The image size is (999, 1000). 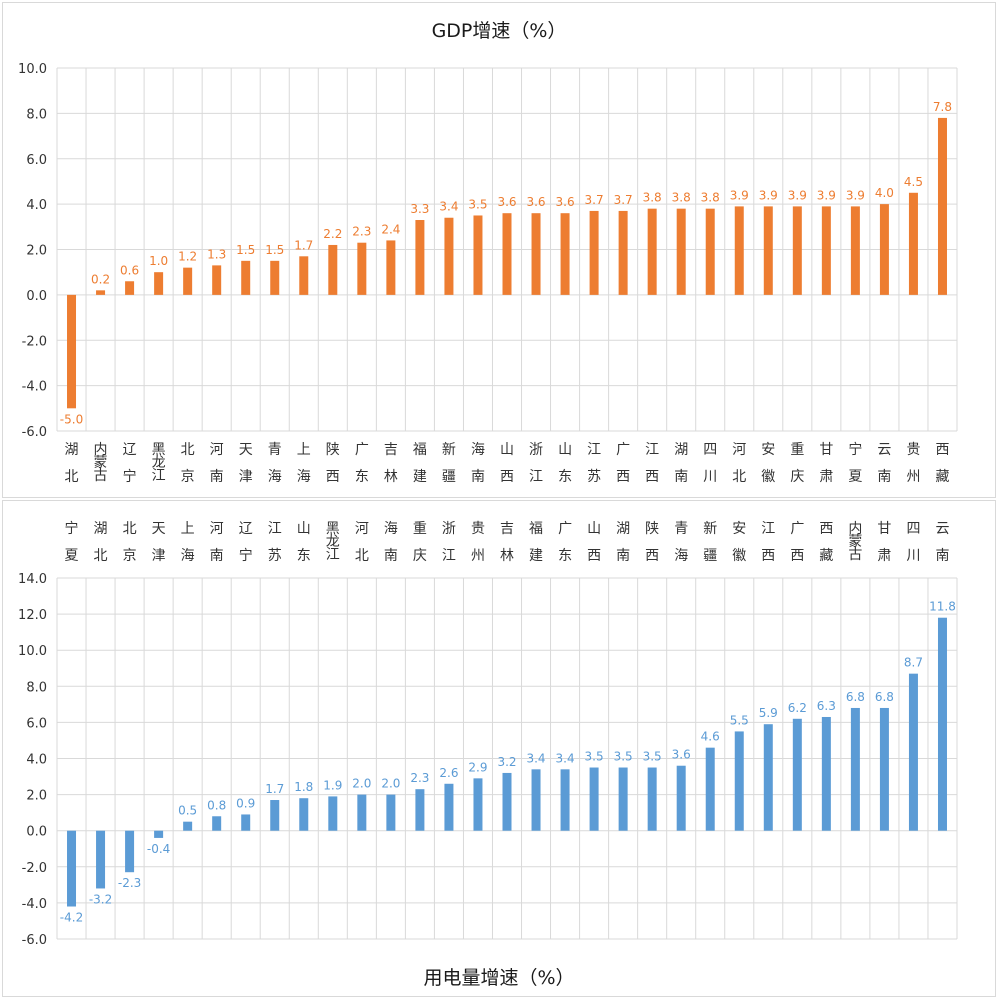 What do you see at coordinates (797, 542) in the screenshot?
I see `category-label: 广西` at bounding box center [797, 542].